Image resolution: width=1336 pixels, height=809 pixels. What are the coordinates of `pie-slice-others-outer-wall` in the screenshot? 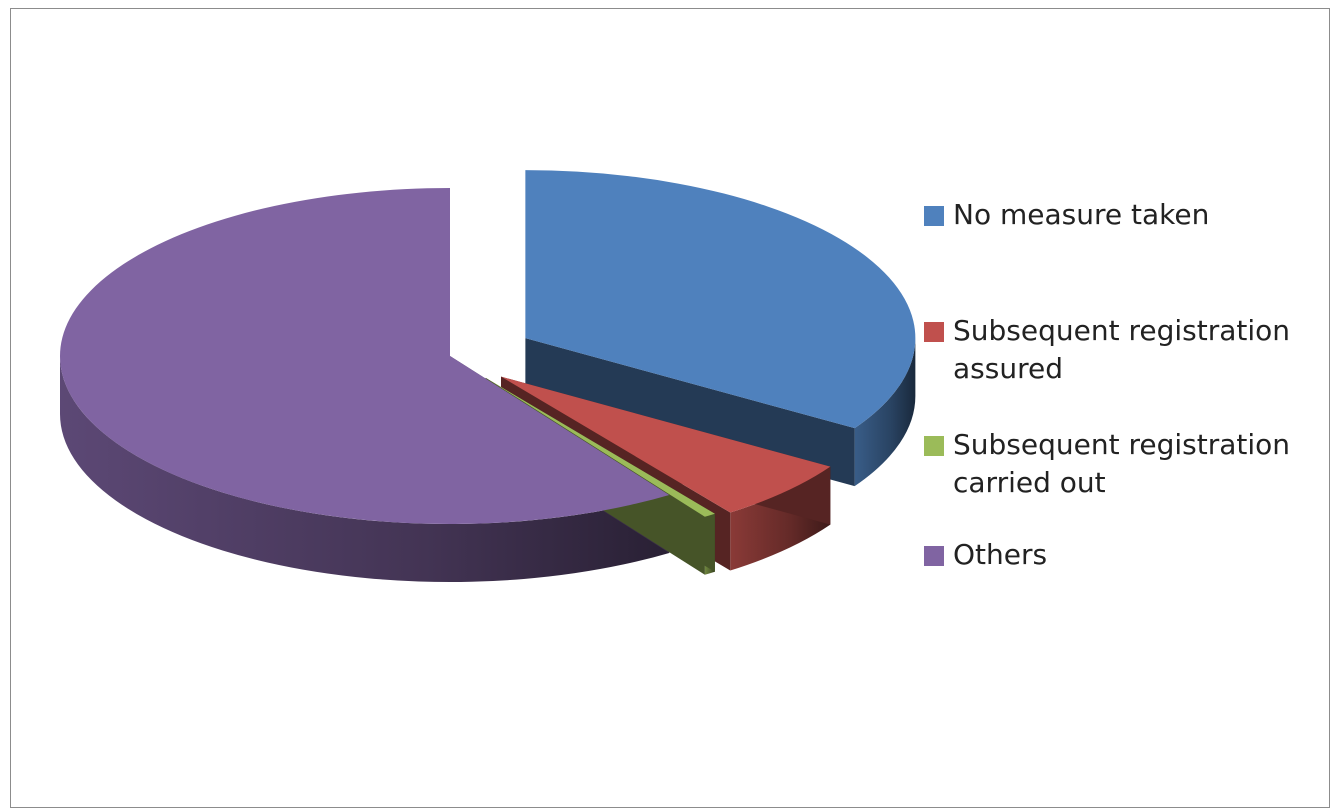 It's located at (365, 469).